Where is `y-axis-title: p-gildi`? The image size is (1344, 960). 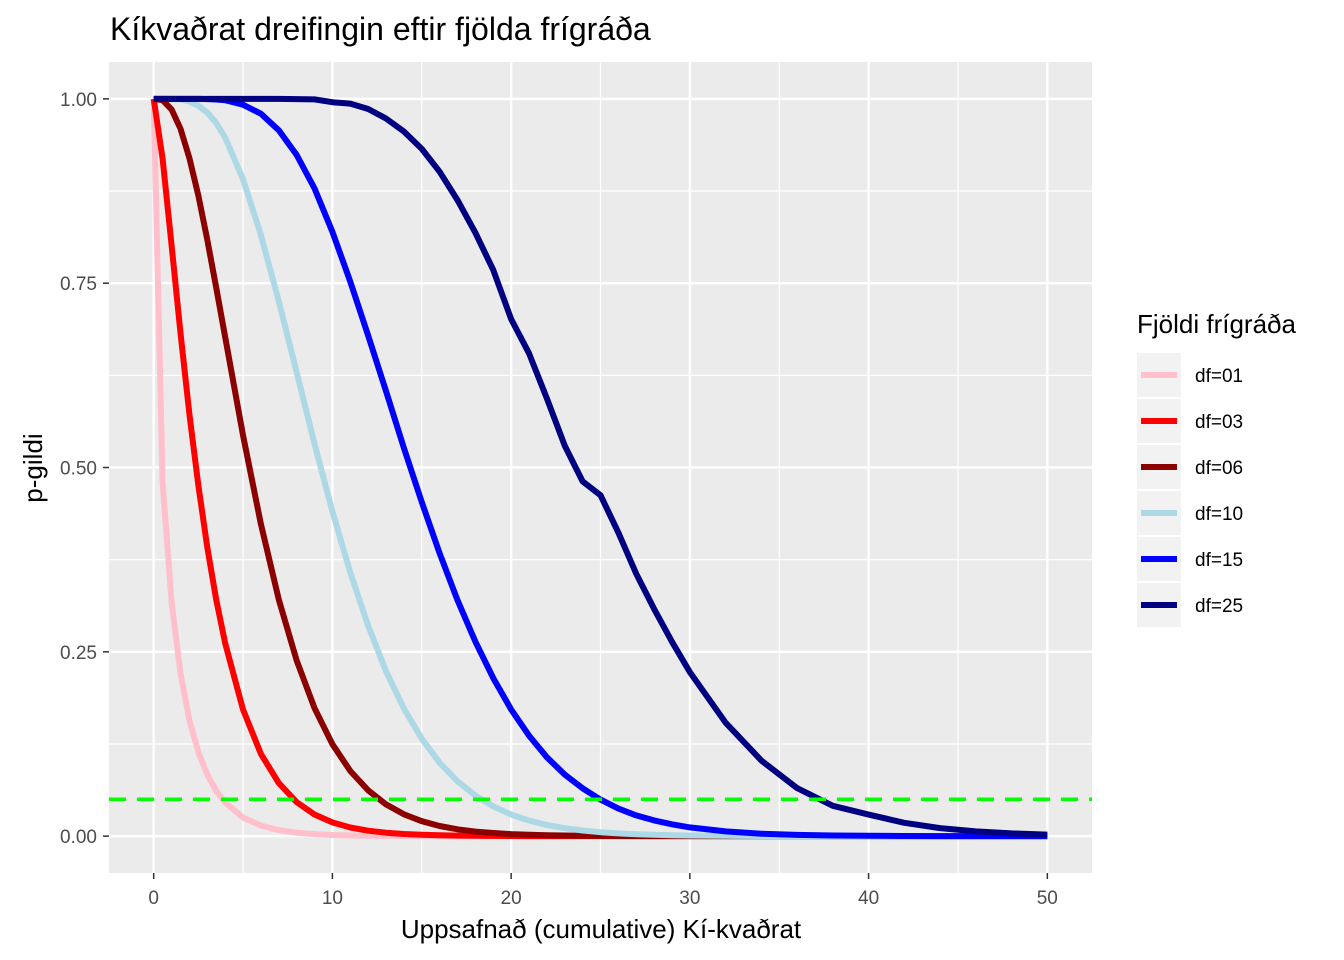
y-axis-title: p-gildi is located at coordinates (33, 467).